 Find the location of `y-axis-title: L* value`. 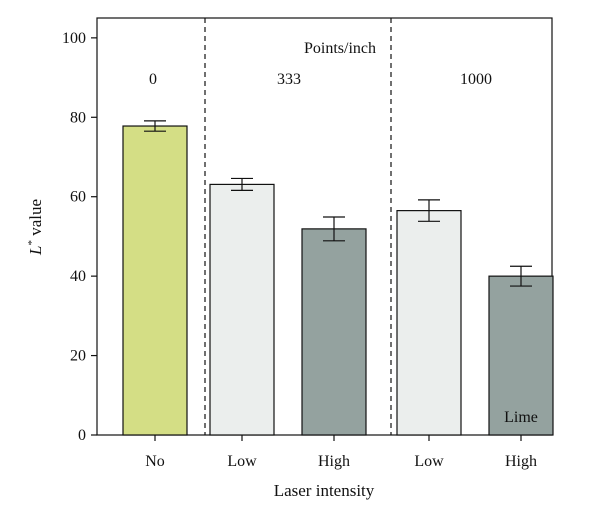

y-axis-title: L* value is located at coordinates (35, 227).